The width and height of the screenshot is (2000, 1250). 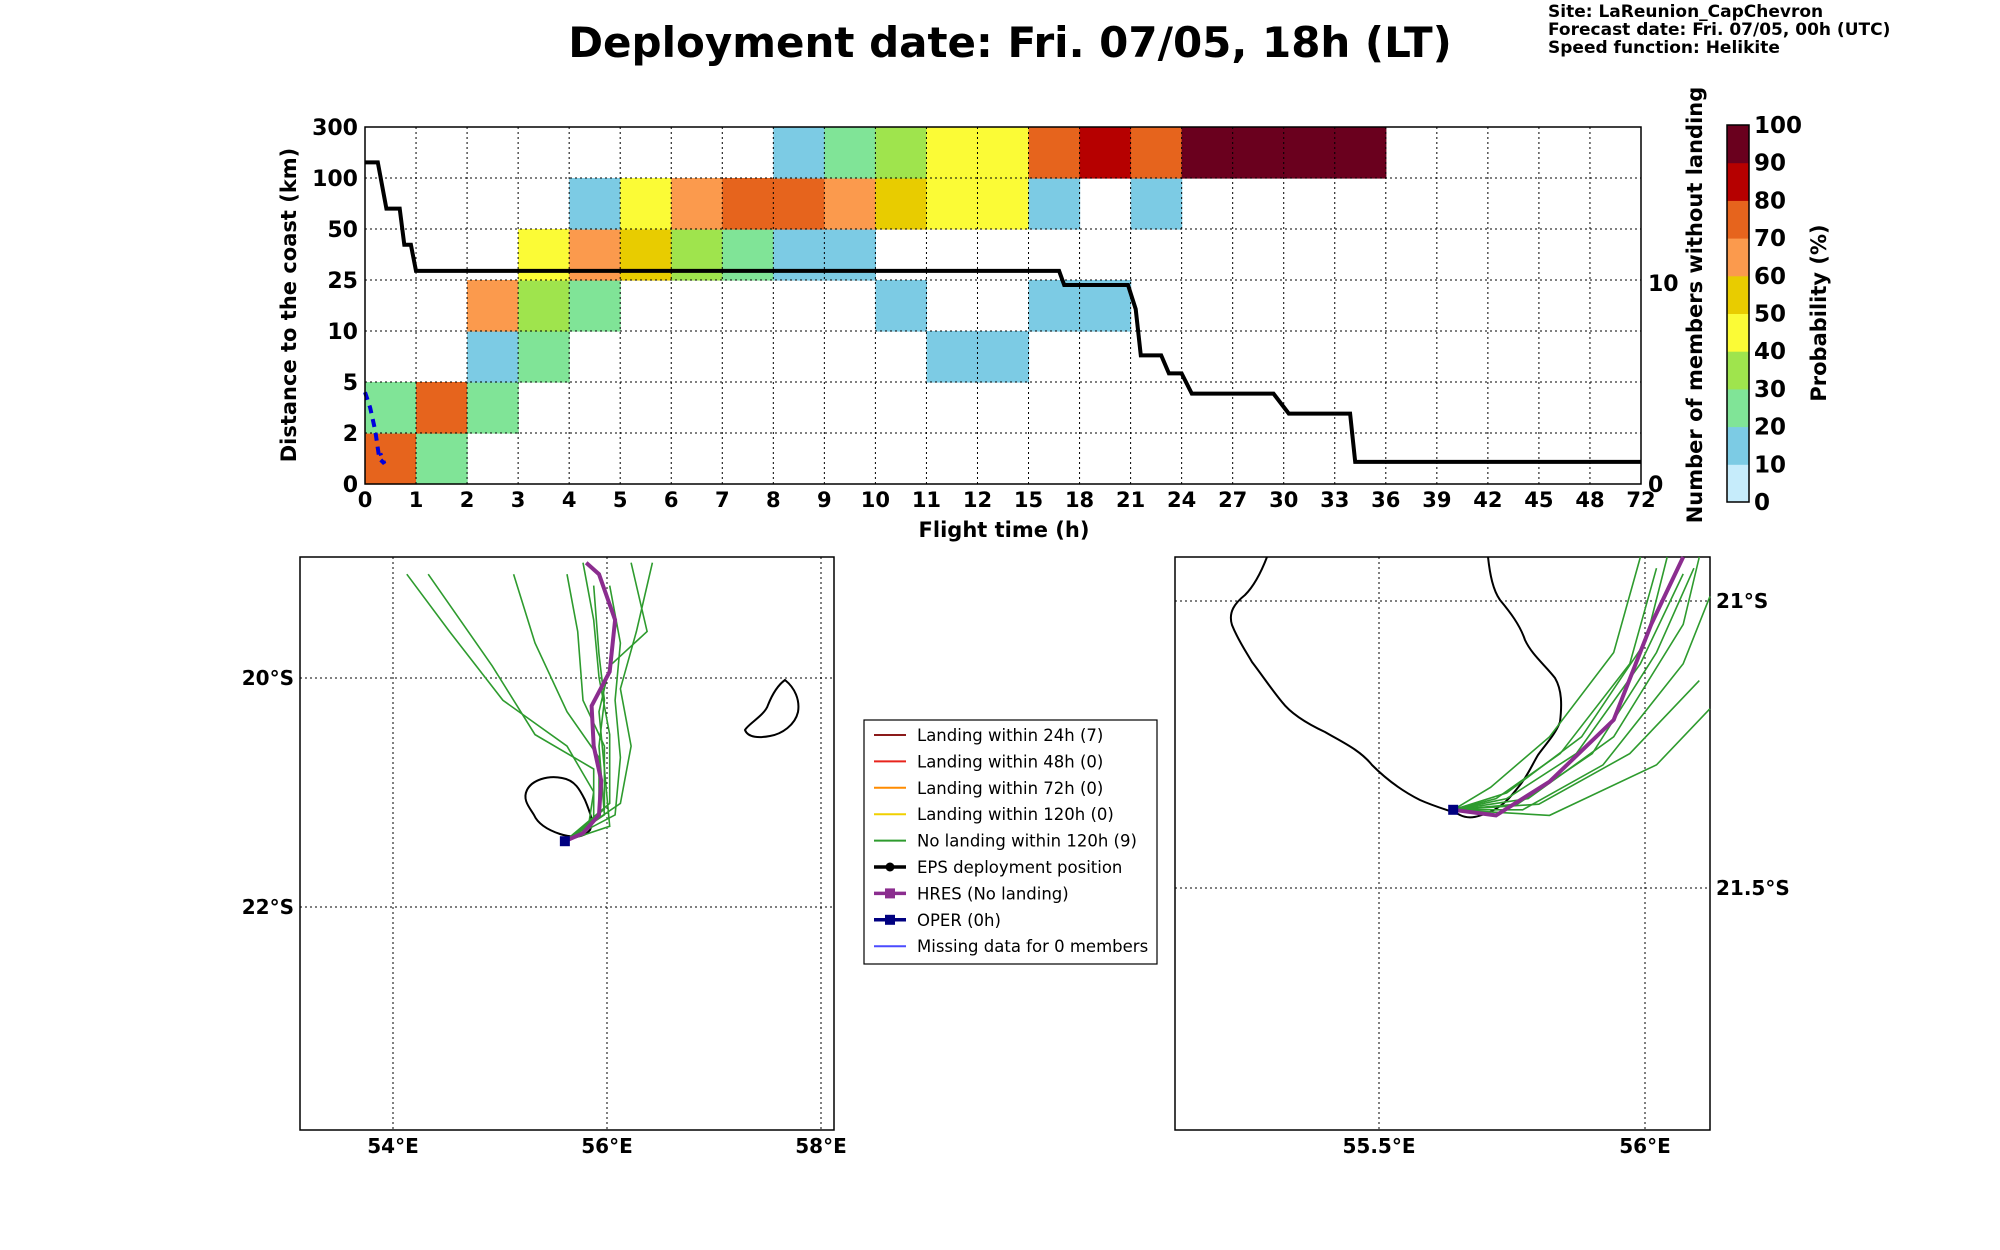 What do you see at coordinates (1378, 1146) in the screenshot?
I see `map-right-x-tick: 55.5°E` at bounding box center [1378, 1146].